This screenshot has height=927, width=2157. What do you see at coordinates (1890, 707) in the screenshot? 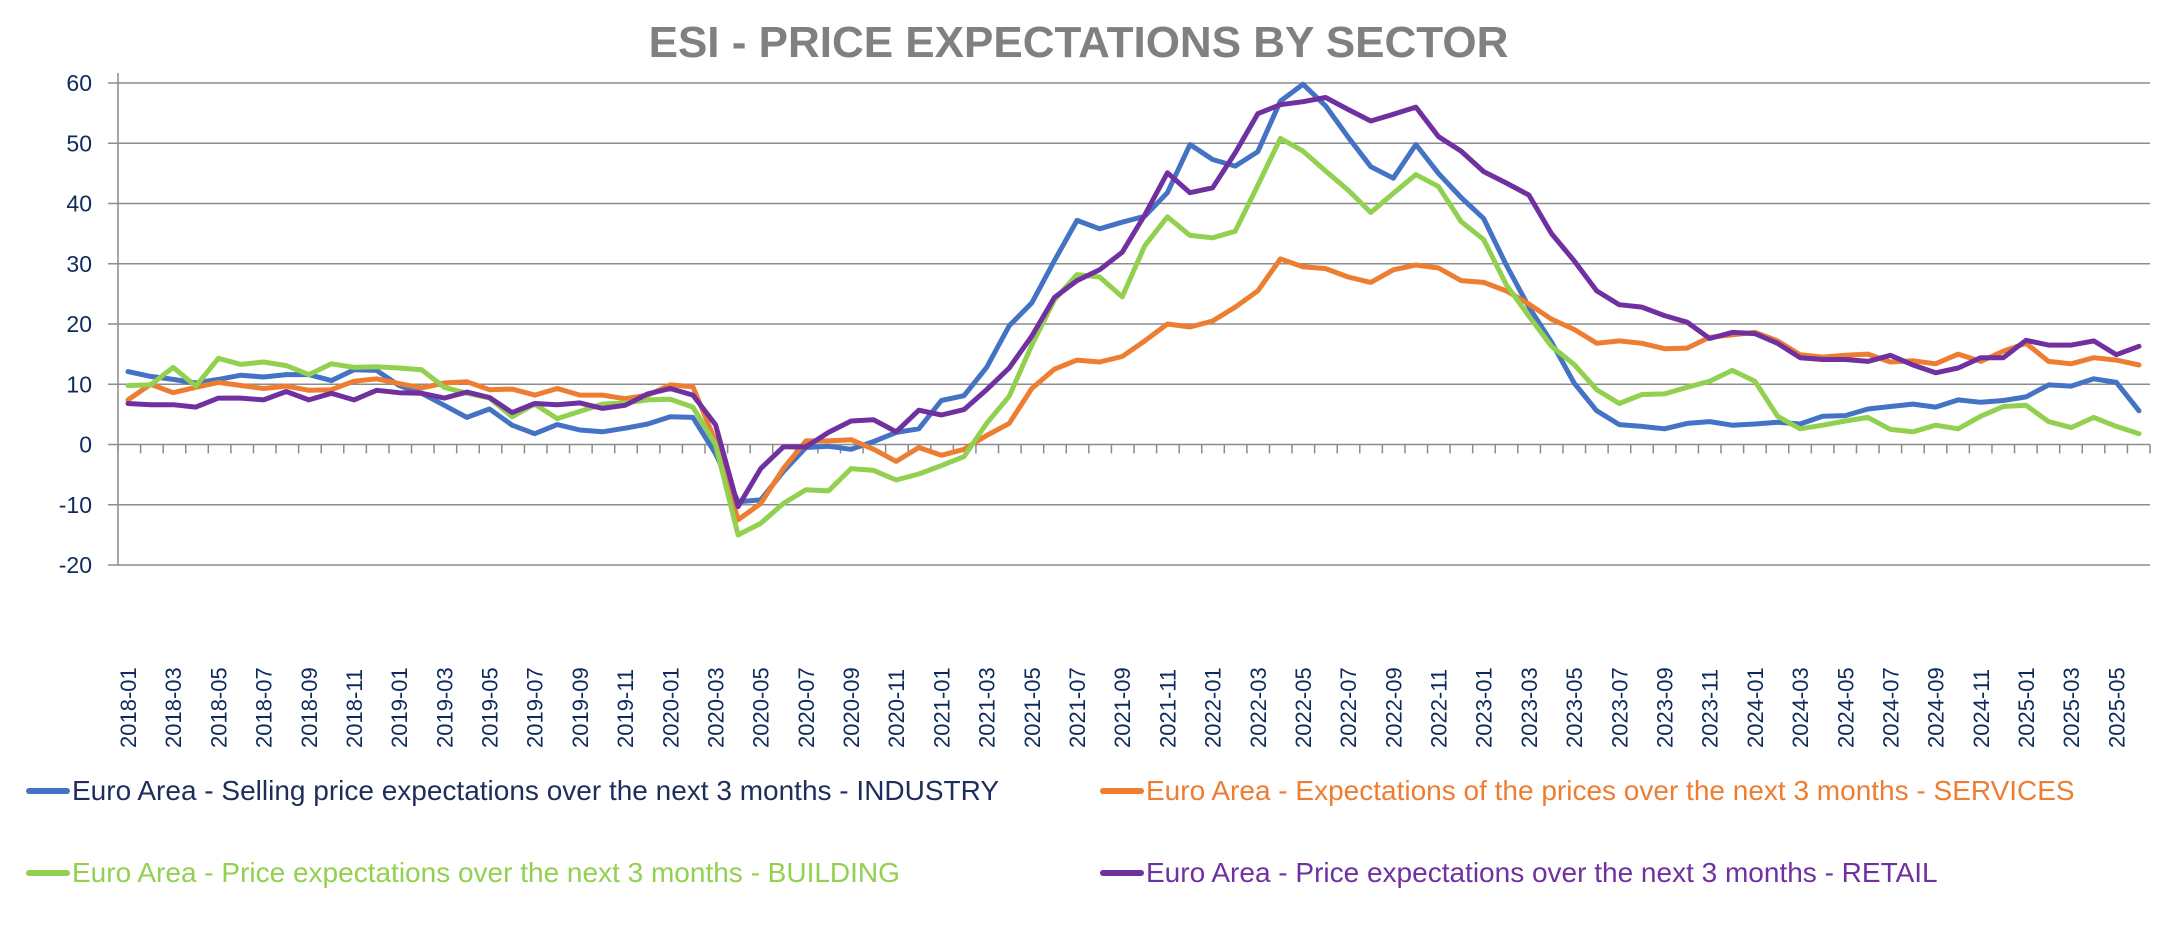
I see `x-tick-label: 2024-07` at bounding box center [1890, 707].